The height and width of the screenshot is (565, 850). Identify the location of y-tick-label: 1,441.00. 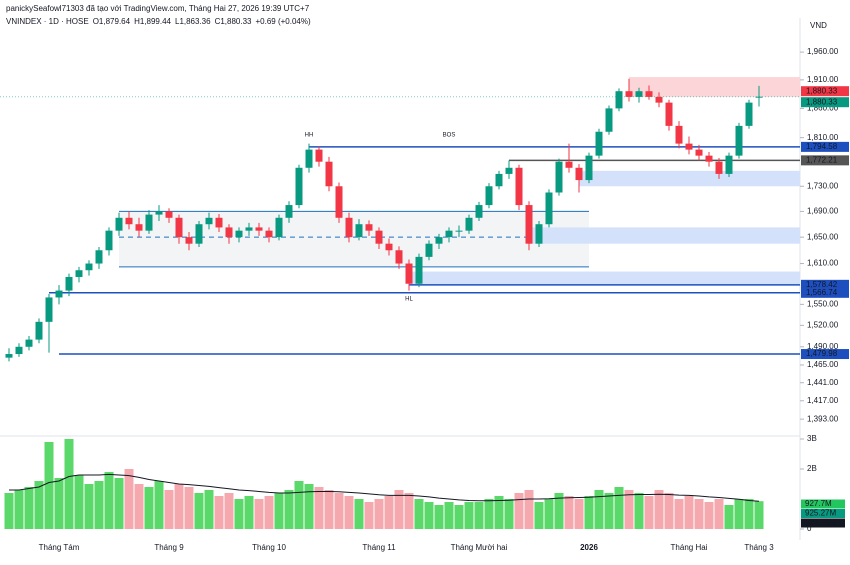
(823, 382).